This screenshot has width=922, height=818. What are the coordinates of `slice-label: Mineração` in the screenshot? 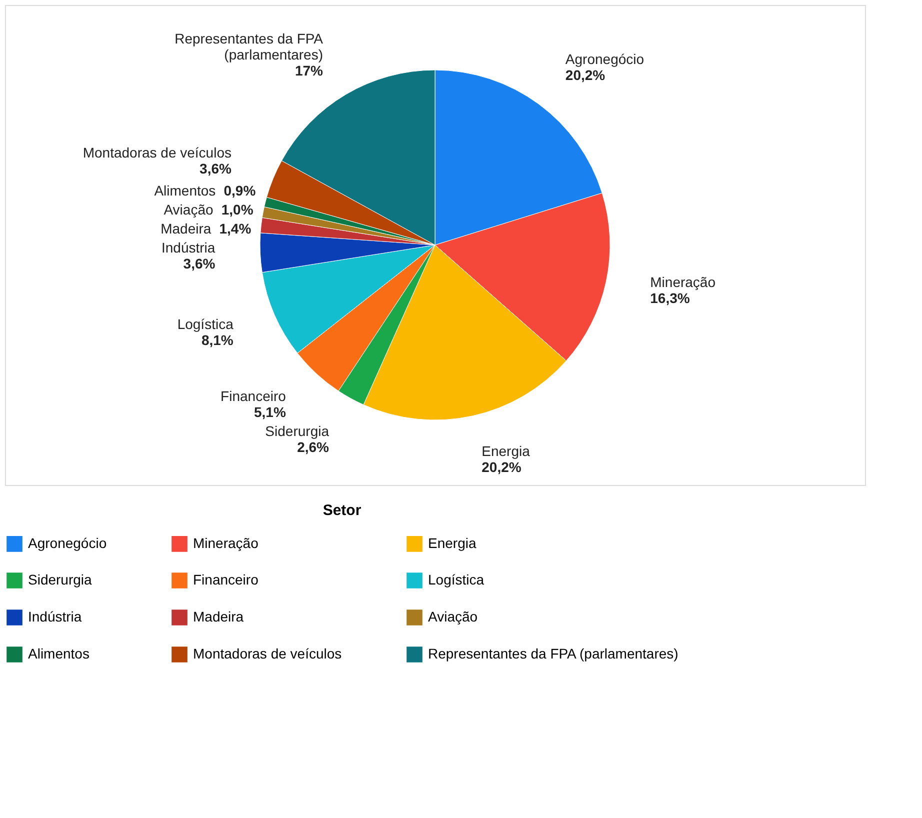 It's located at (683, 282).